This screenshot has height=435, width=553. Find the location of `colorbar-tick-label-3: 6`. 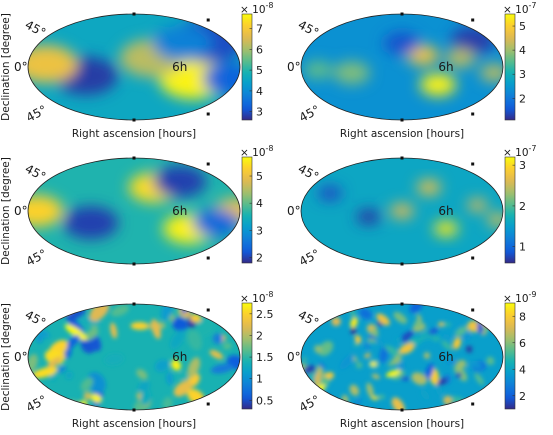

colorbar-tick-label-3: 6 is located at coordinates (522, 343).